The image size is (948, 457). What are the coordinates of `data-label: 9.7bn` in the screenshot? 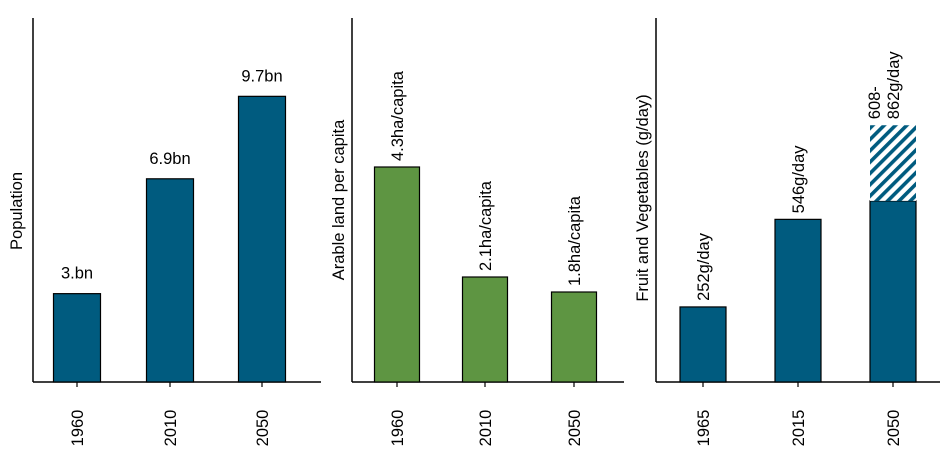 It's located at (261, 76).